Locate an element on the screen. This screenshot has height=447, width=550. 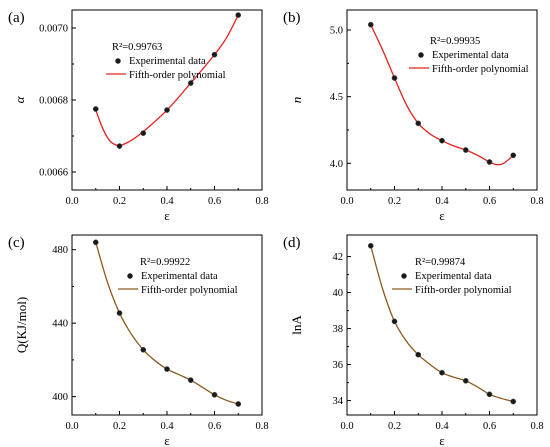
y-tick-label: 0.0070 is located at coordinates (53, 29).